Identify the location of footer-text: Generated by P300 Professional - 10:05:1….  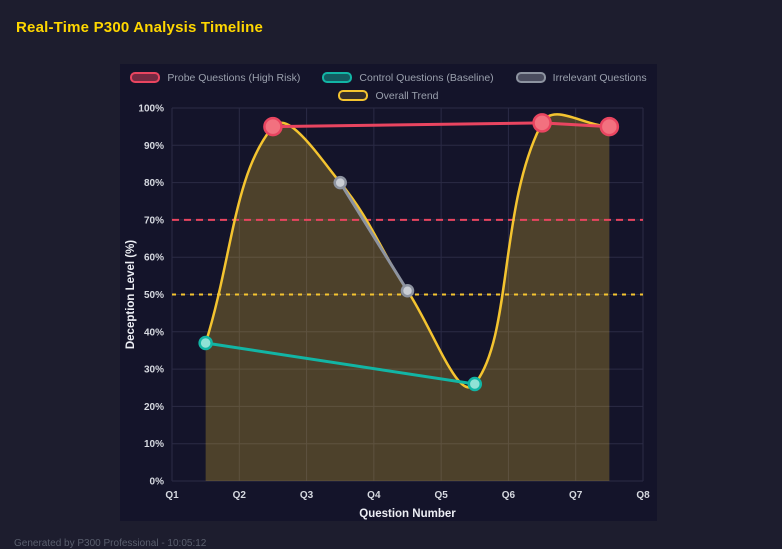
(110, 543).